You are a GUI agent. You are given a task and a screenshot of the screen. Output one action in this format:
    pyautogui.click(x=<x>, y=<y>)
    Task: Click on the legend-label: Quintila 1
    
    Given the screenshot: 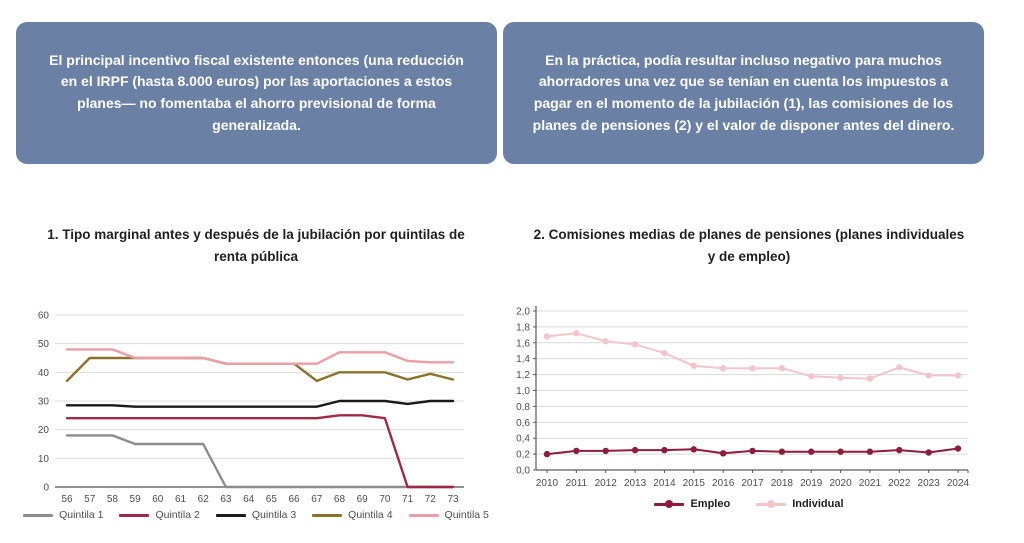 What is the action you would take?
    pyautogui.click(x=81, y=515)
    